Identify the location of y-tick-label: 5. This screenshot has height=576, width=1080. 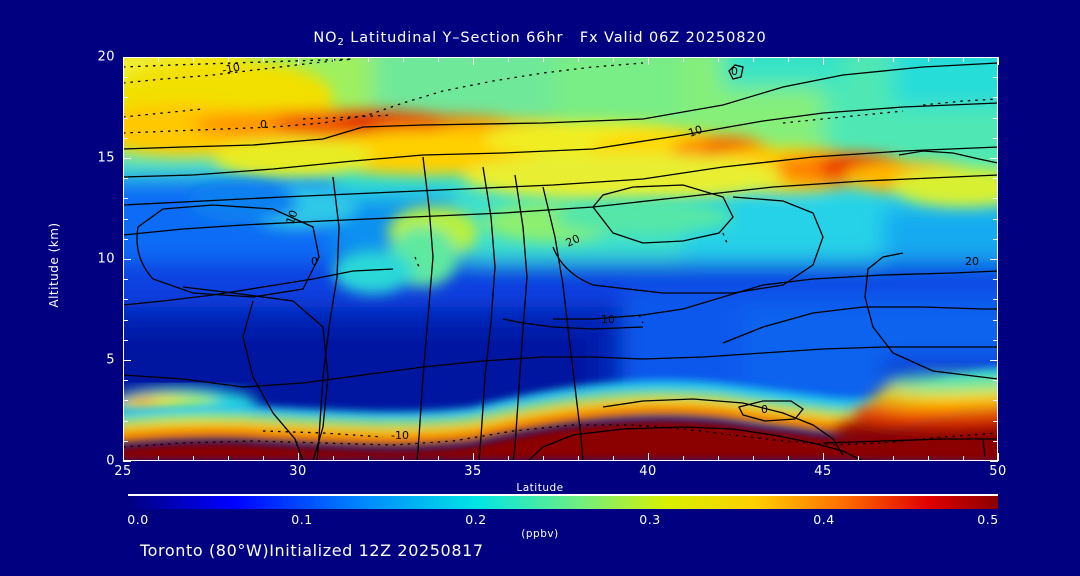
(110, 360).